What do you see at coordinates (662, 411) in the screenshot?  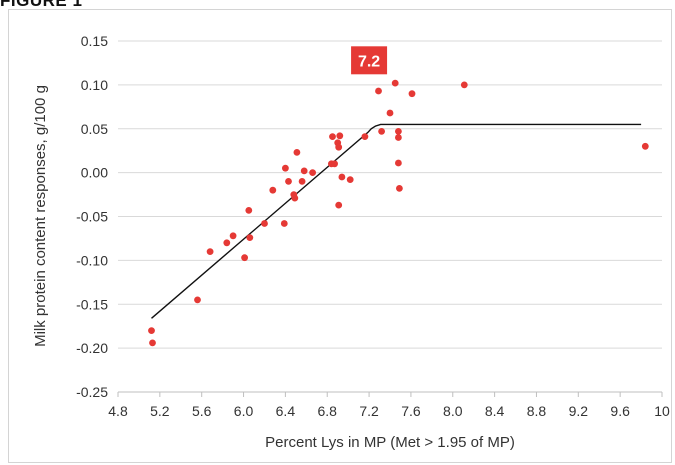 I see `x-tick-label: 10` at bounding box center [662, 411].